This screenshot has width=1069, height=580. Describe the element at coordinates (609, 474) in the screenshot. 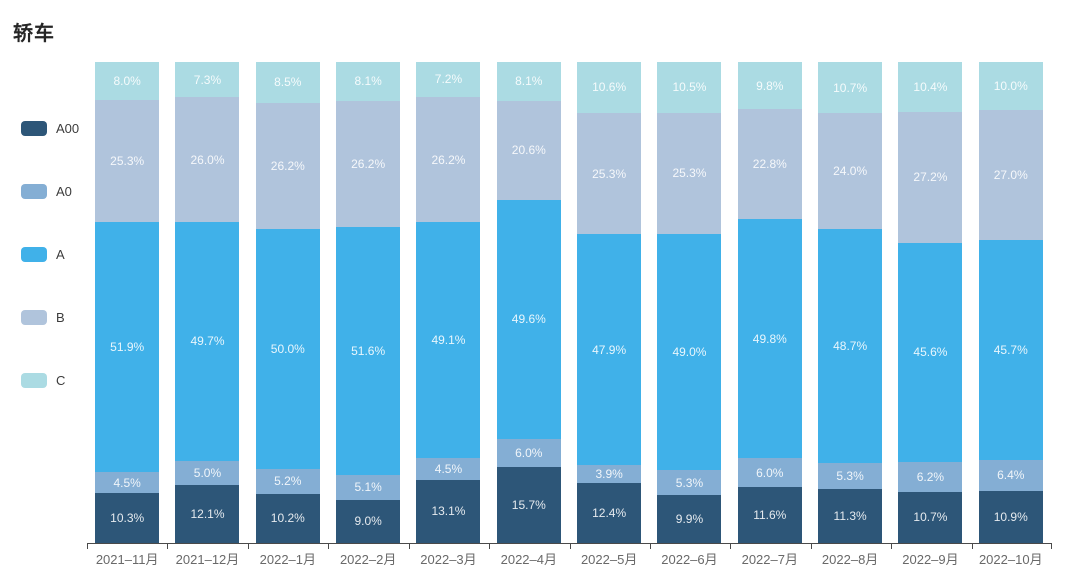

I see `bar-segment-a0: 3.9%` at that location.